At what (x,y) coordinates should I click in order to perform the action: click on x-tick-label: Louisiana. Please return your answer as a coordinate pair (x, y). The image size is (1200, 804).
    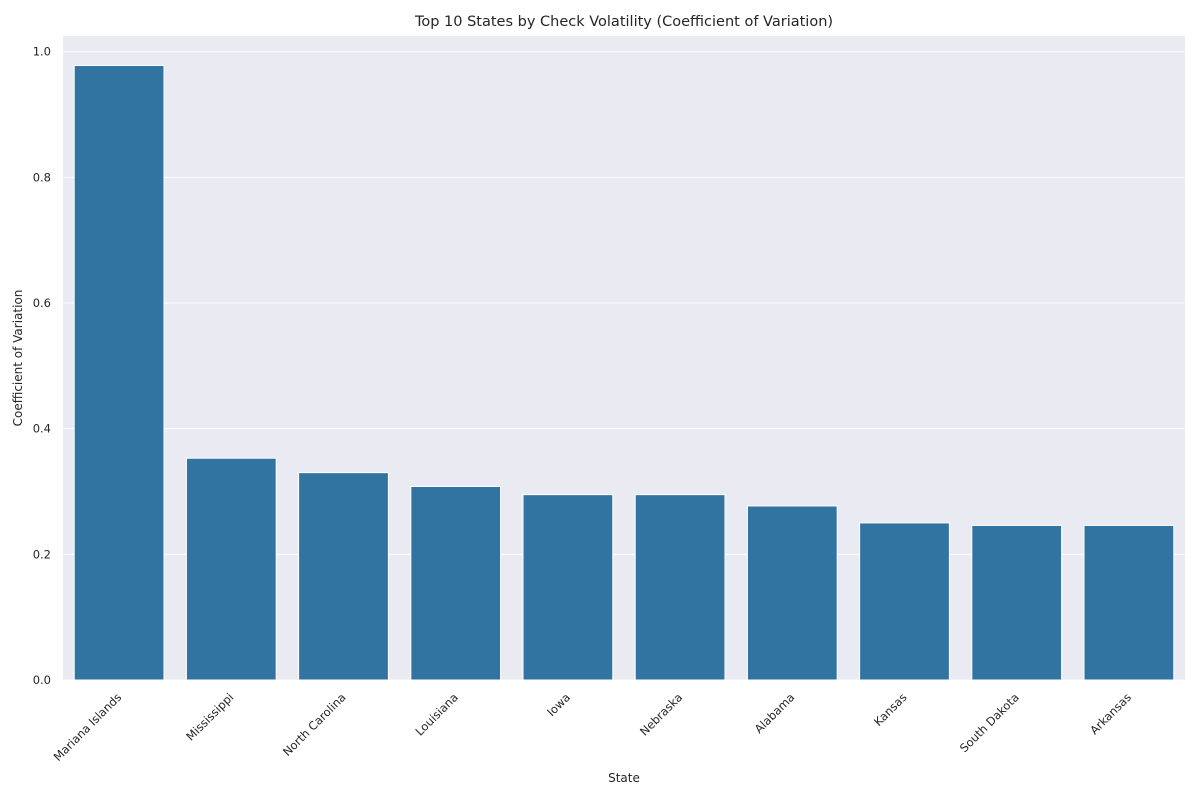
    Looking at the image, I should click on (437, 714).